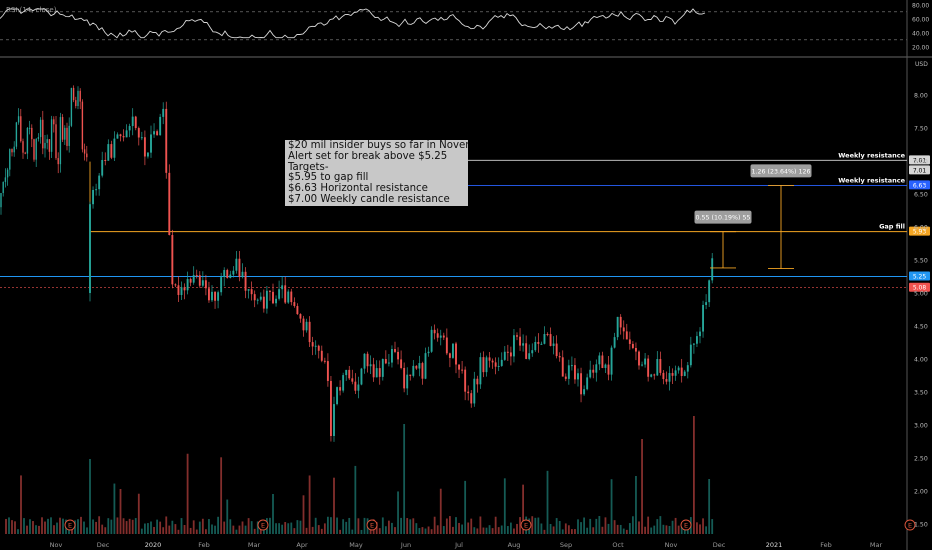  I want to click on level-price-text: 7.01, so click(920, 160).